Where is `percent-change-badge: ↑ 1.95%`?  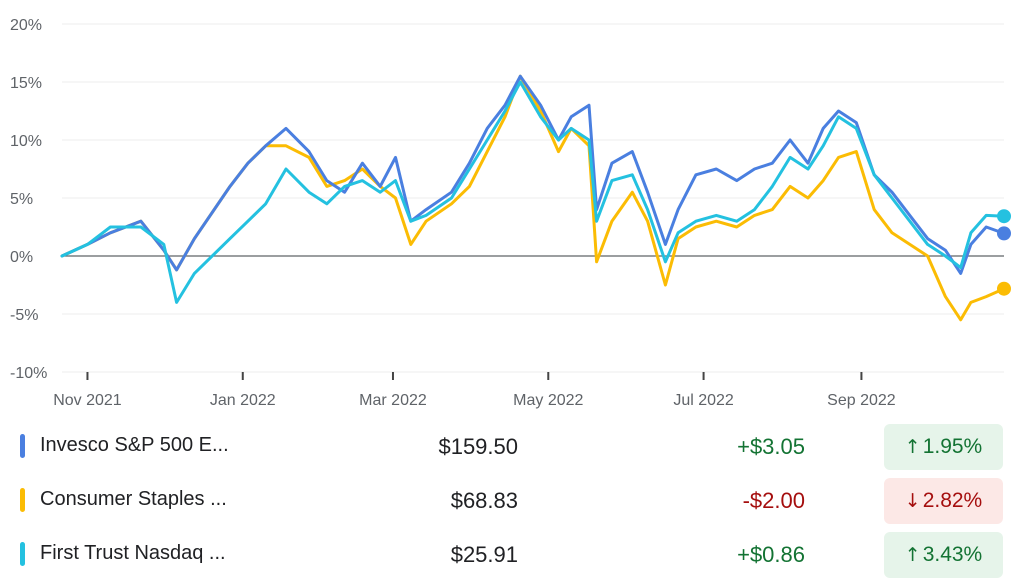 percent-change-badge: ↑ 1.95% is located at coordinates (943, 447).